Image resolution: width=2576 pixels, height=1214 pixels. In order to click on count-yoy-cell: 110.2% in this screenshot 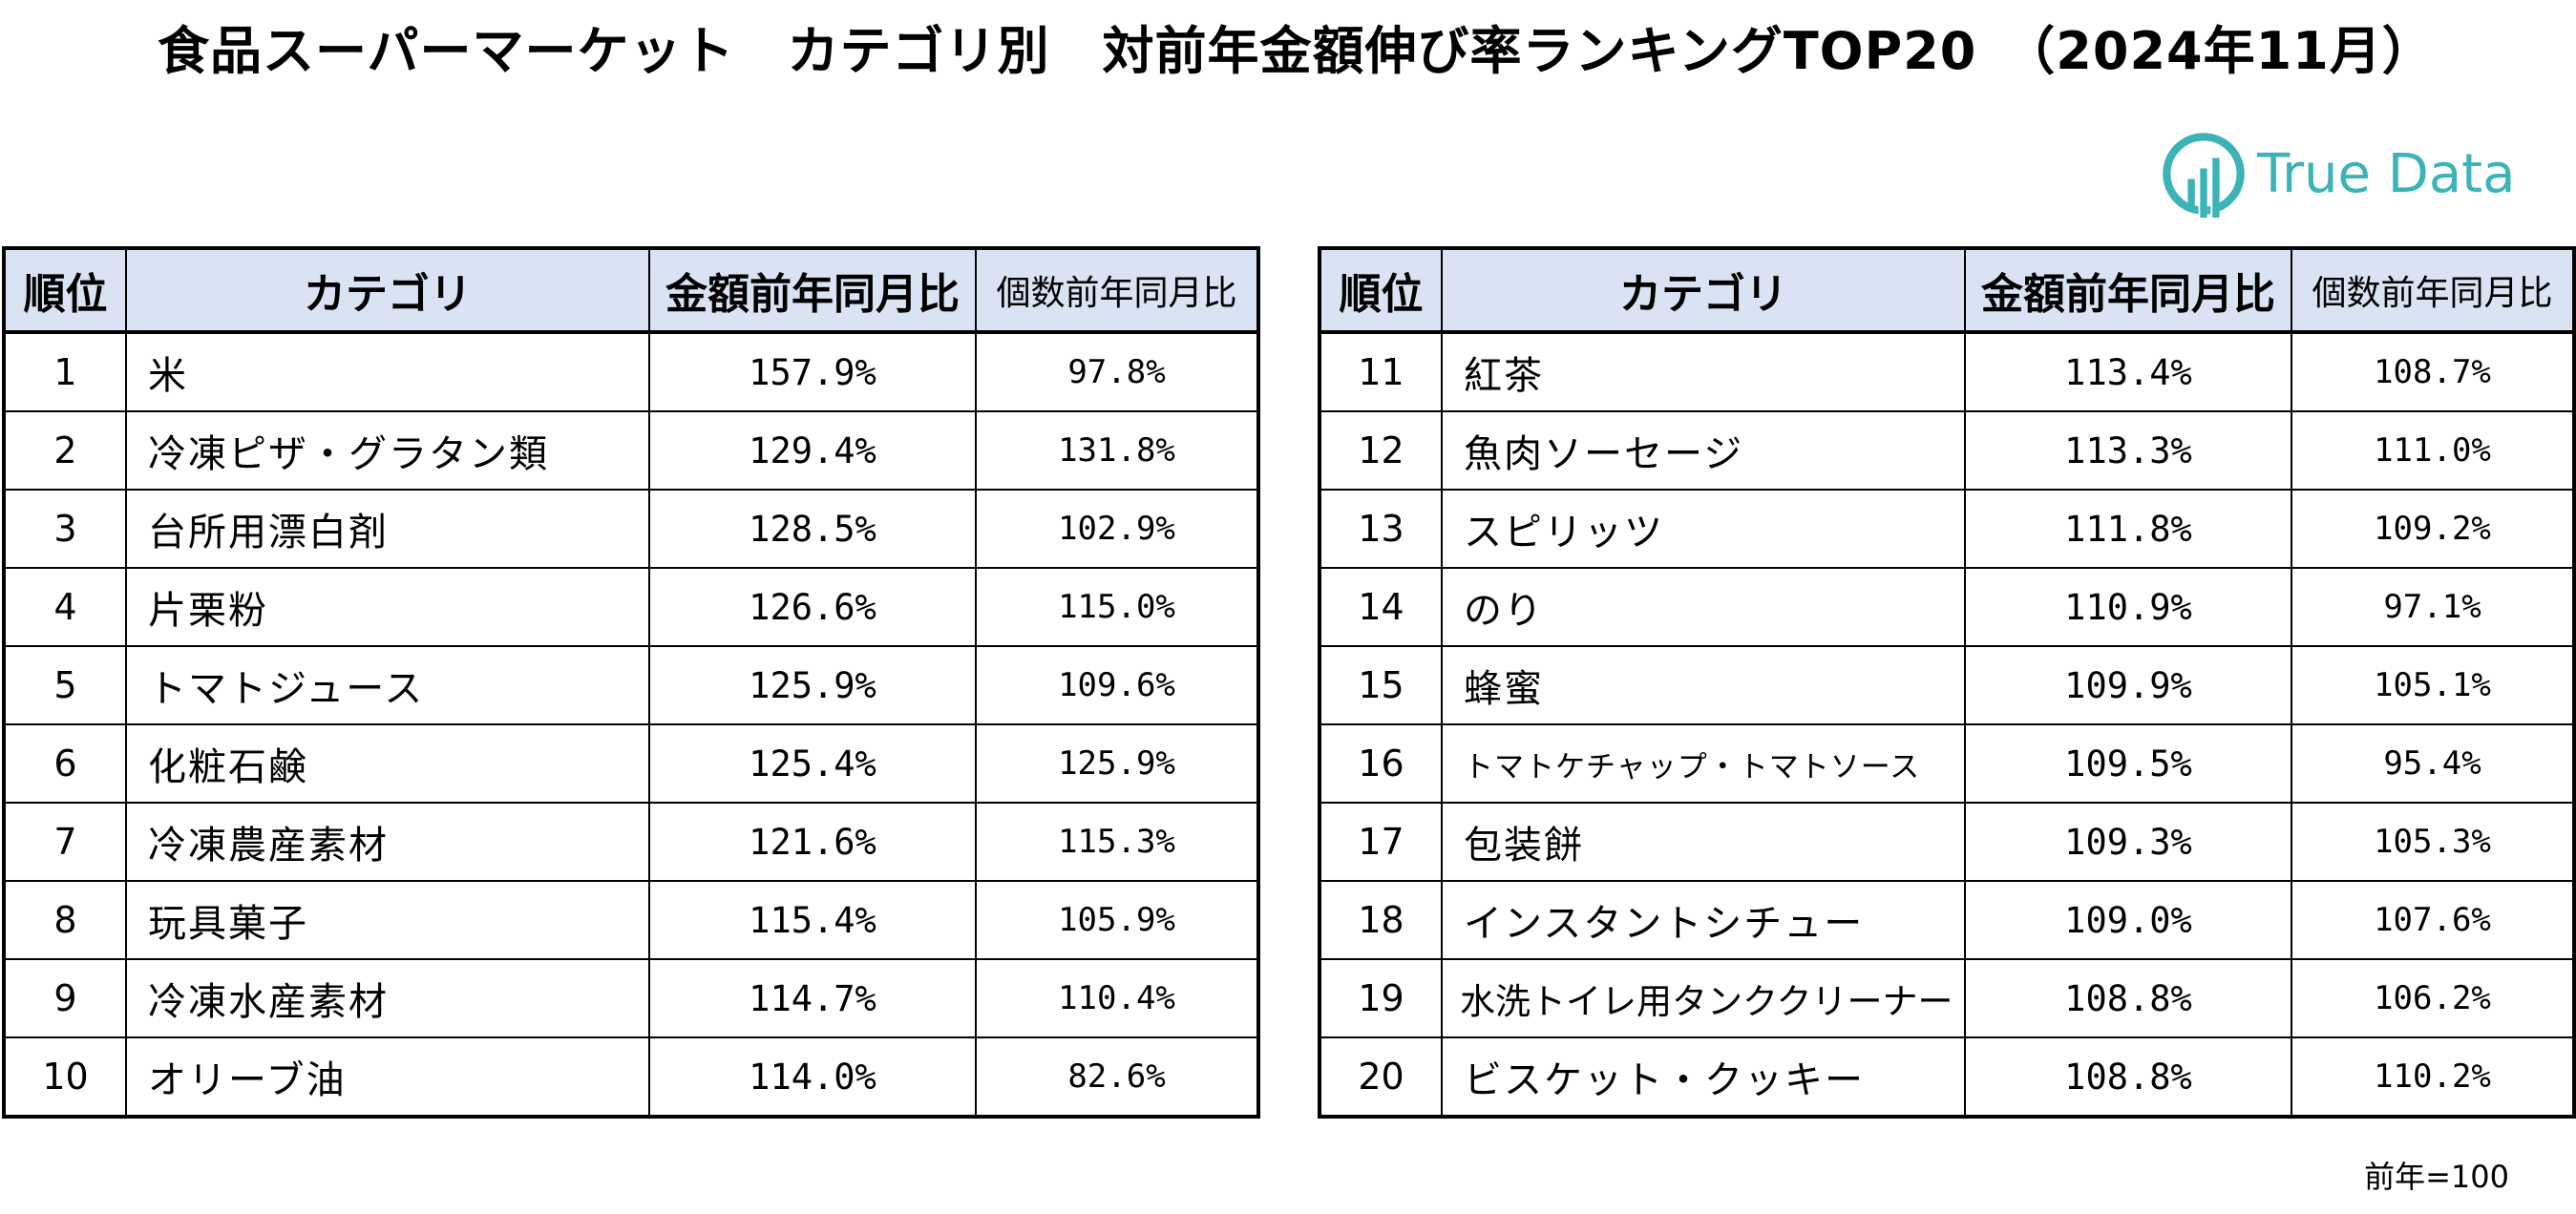, I will do `click(2433, 1077)`.